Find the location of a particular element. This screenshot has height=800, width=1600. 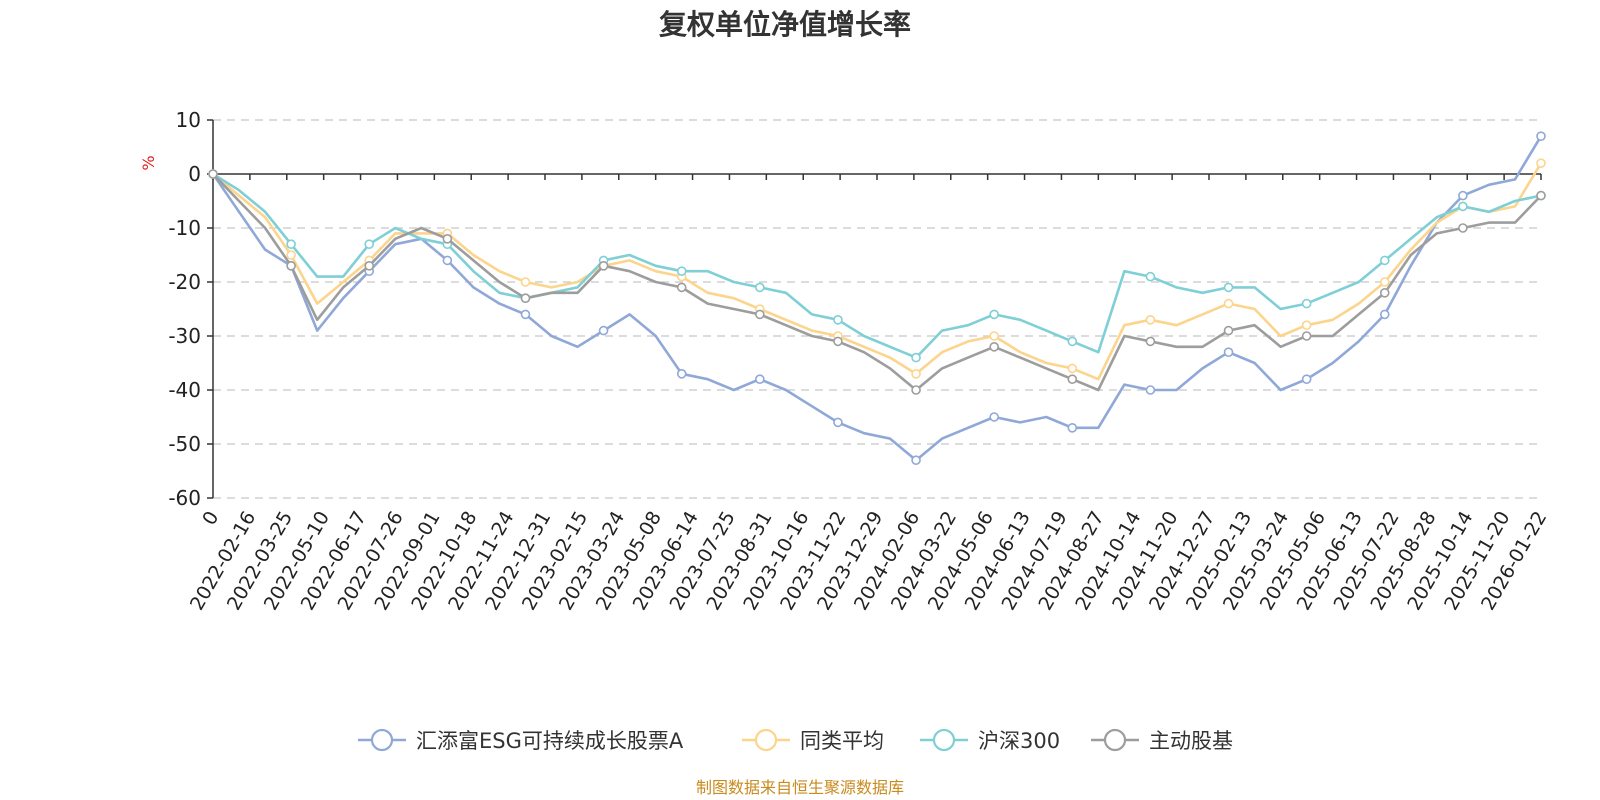

legend-label: 同类平均 is located at coordinates (842, 741).